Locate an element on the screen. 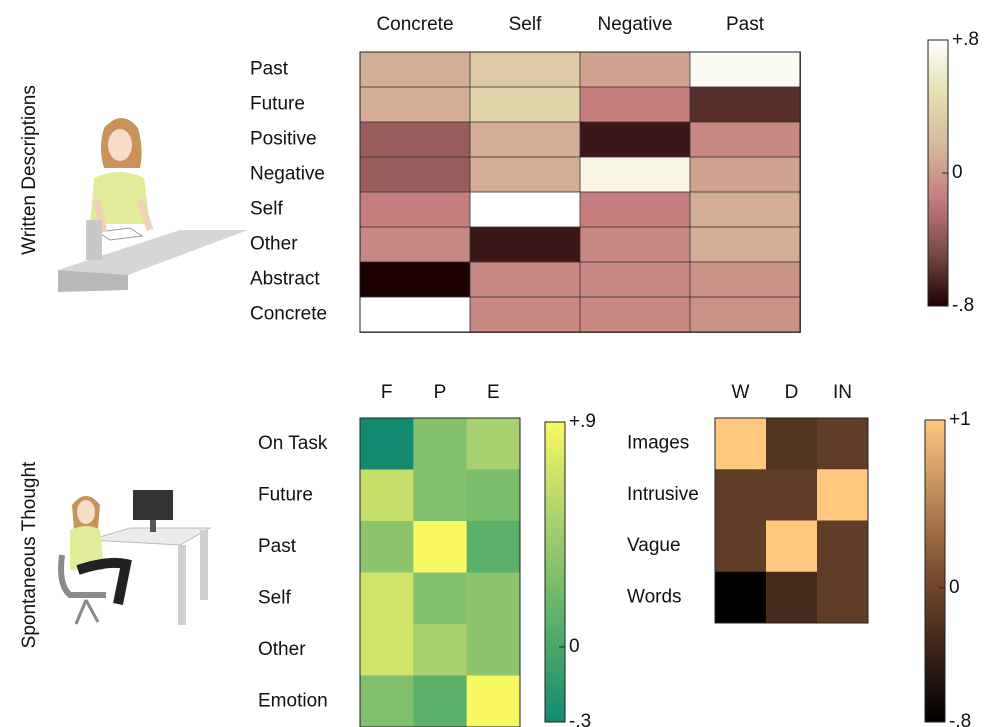 The height and width of the screenshot is (727, 984). column-label: IN is located at coordinates (842, 392).